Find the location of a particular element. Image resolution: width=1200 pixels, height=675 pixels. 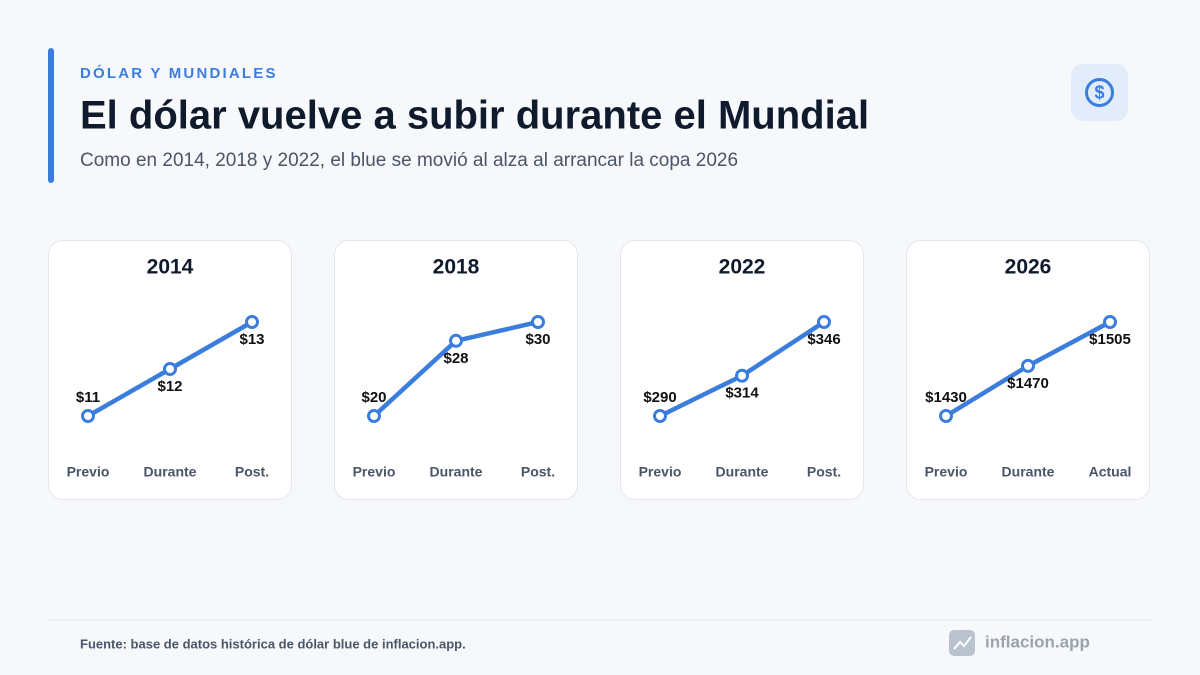

value-label: $314 is located at coordinates (742, 393).